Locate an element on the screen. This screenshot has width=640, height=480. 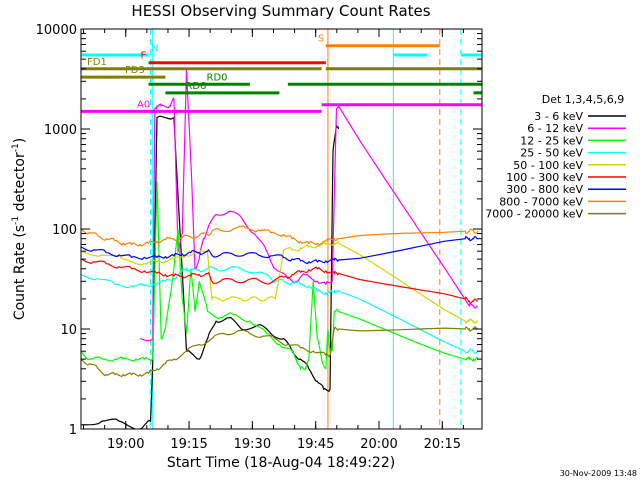
series-line-7000-20000-kev is located at coordinates (279, 352).